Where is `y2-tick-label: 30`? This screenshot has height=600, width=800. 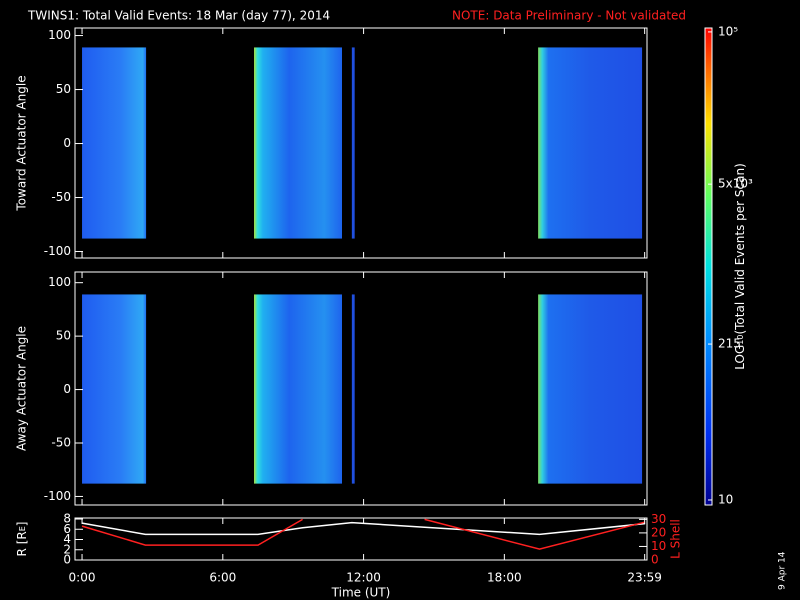 y2-tick-label: 30 is located at coordinates (658, 519).